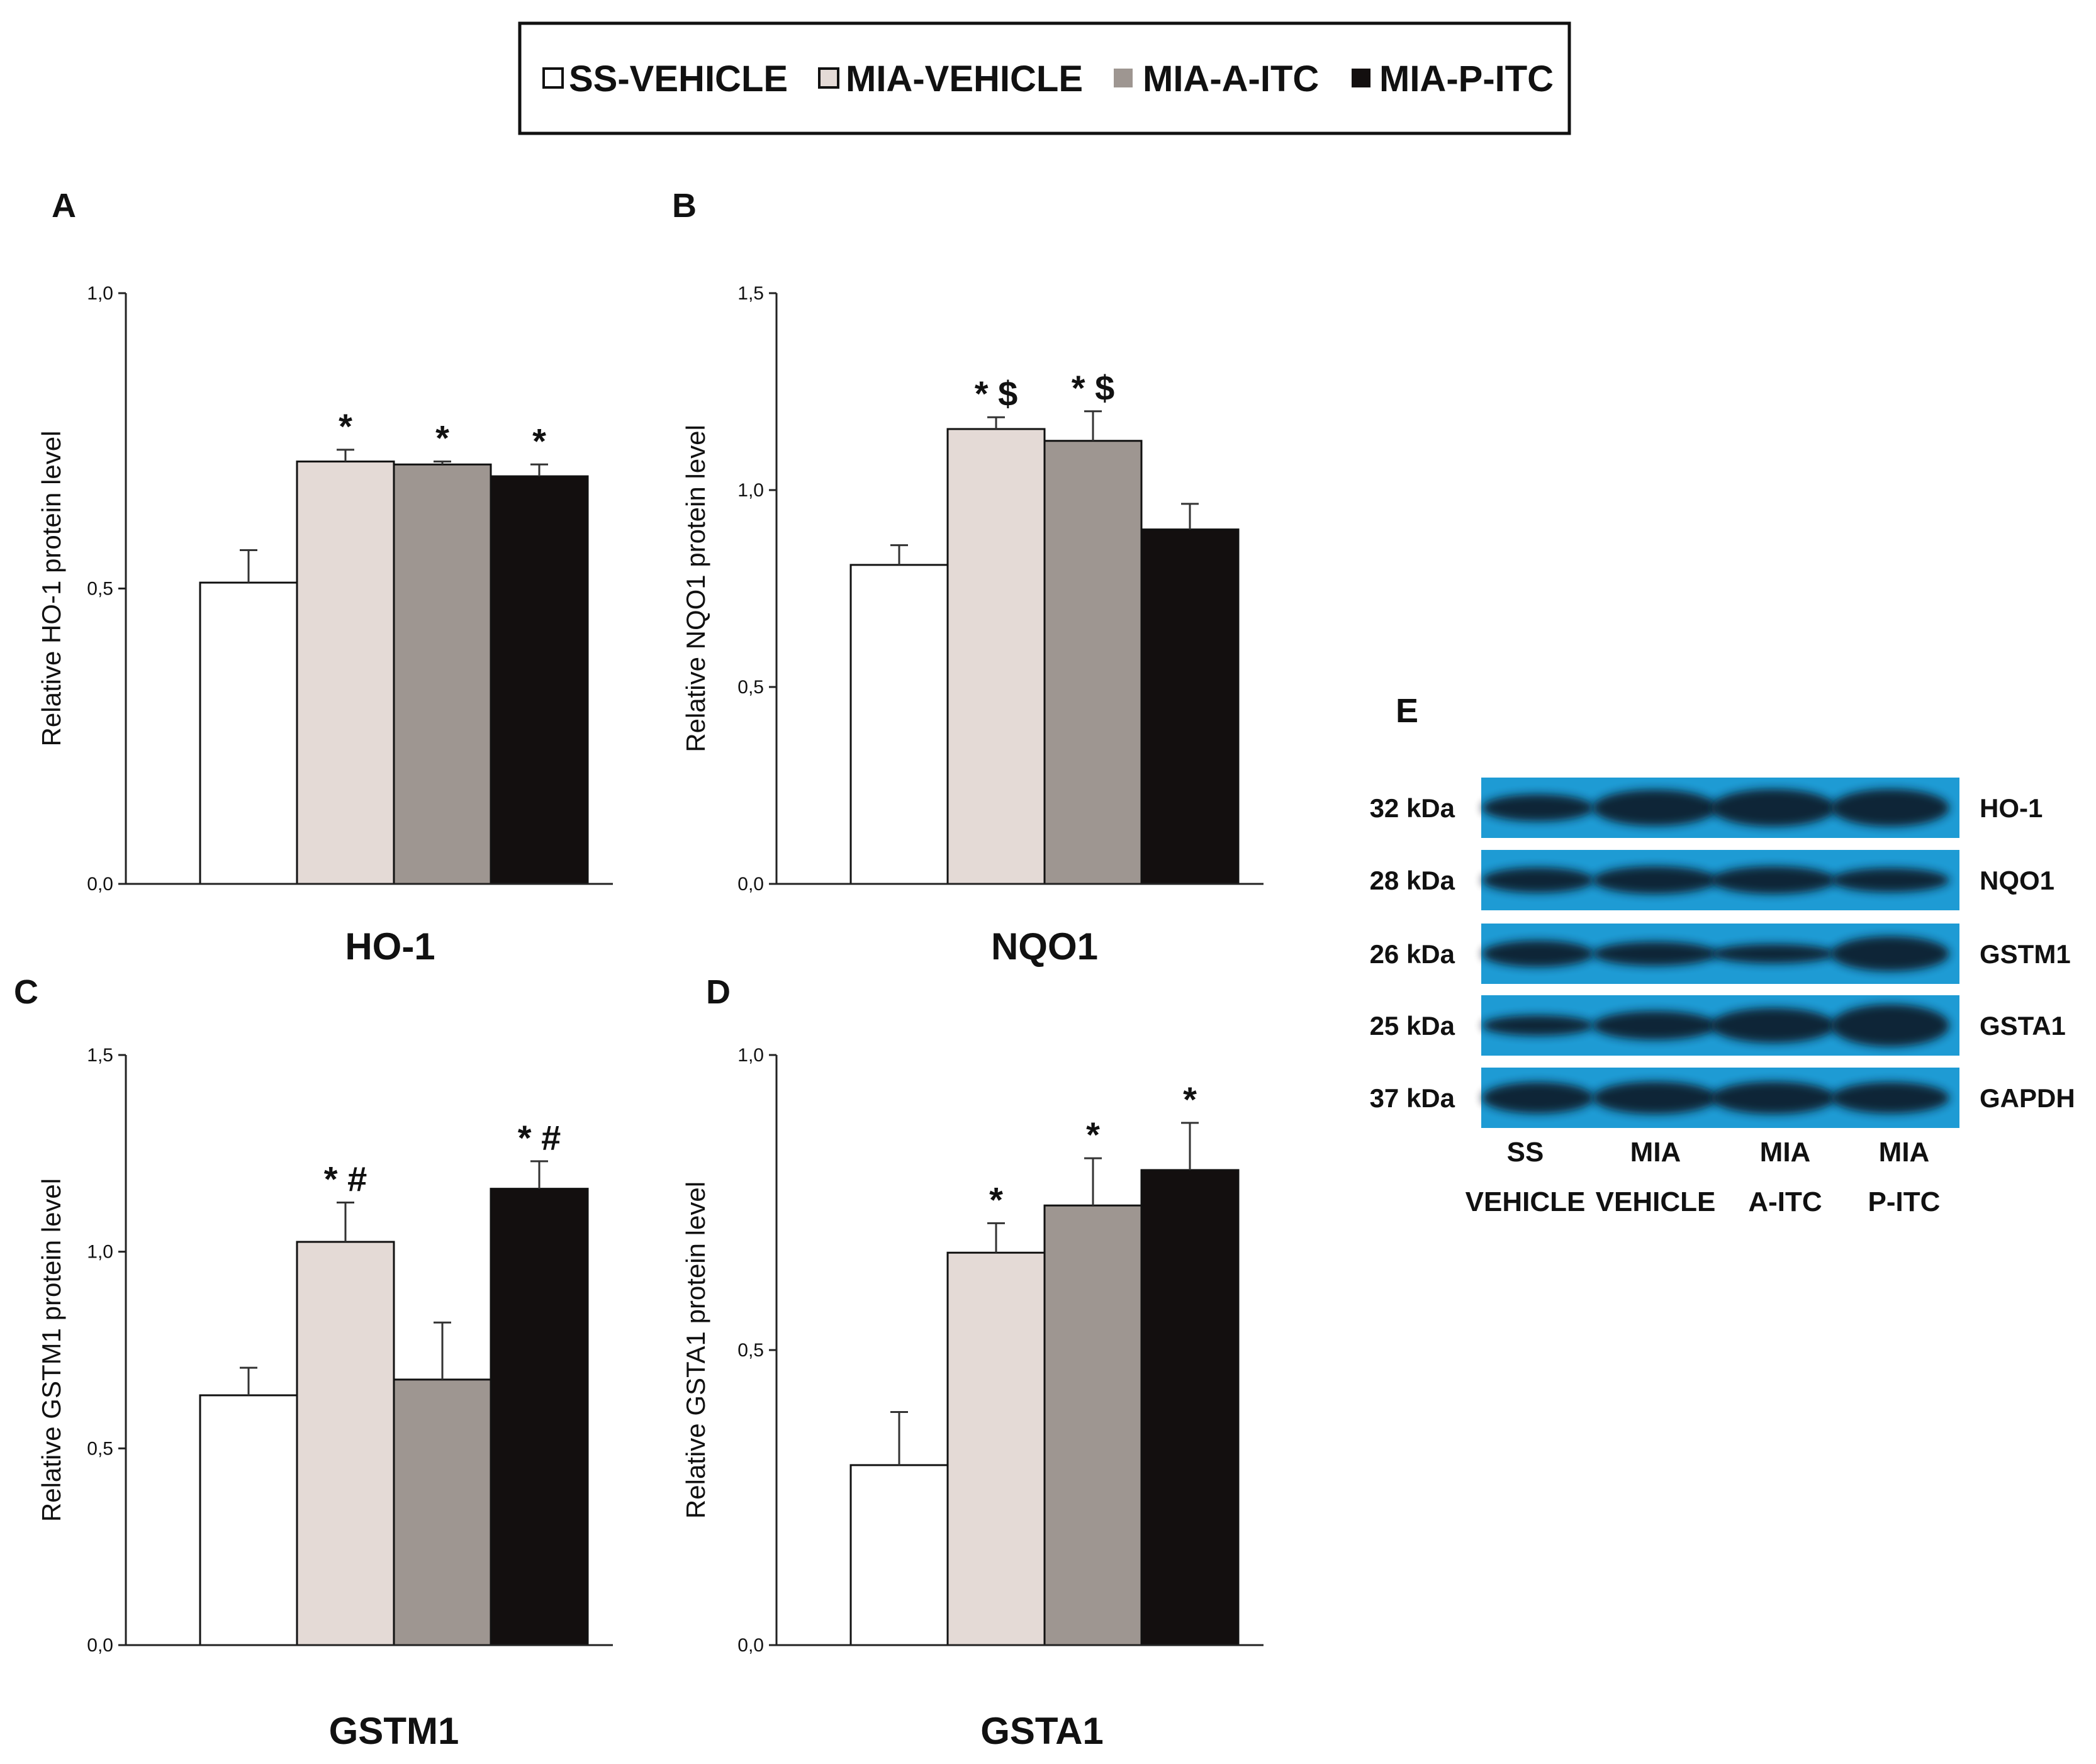 The image size is (2096, 1764). Describe the element at coordinates (1042, 1731) in the screenshot. I see `chart-title: GSTA1` at that location.